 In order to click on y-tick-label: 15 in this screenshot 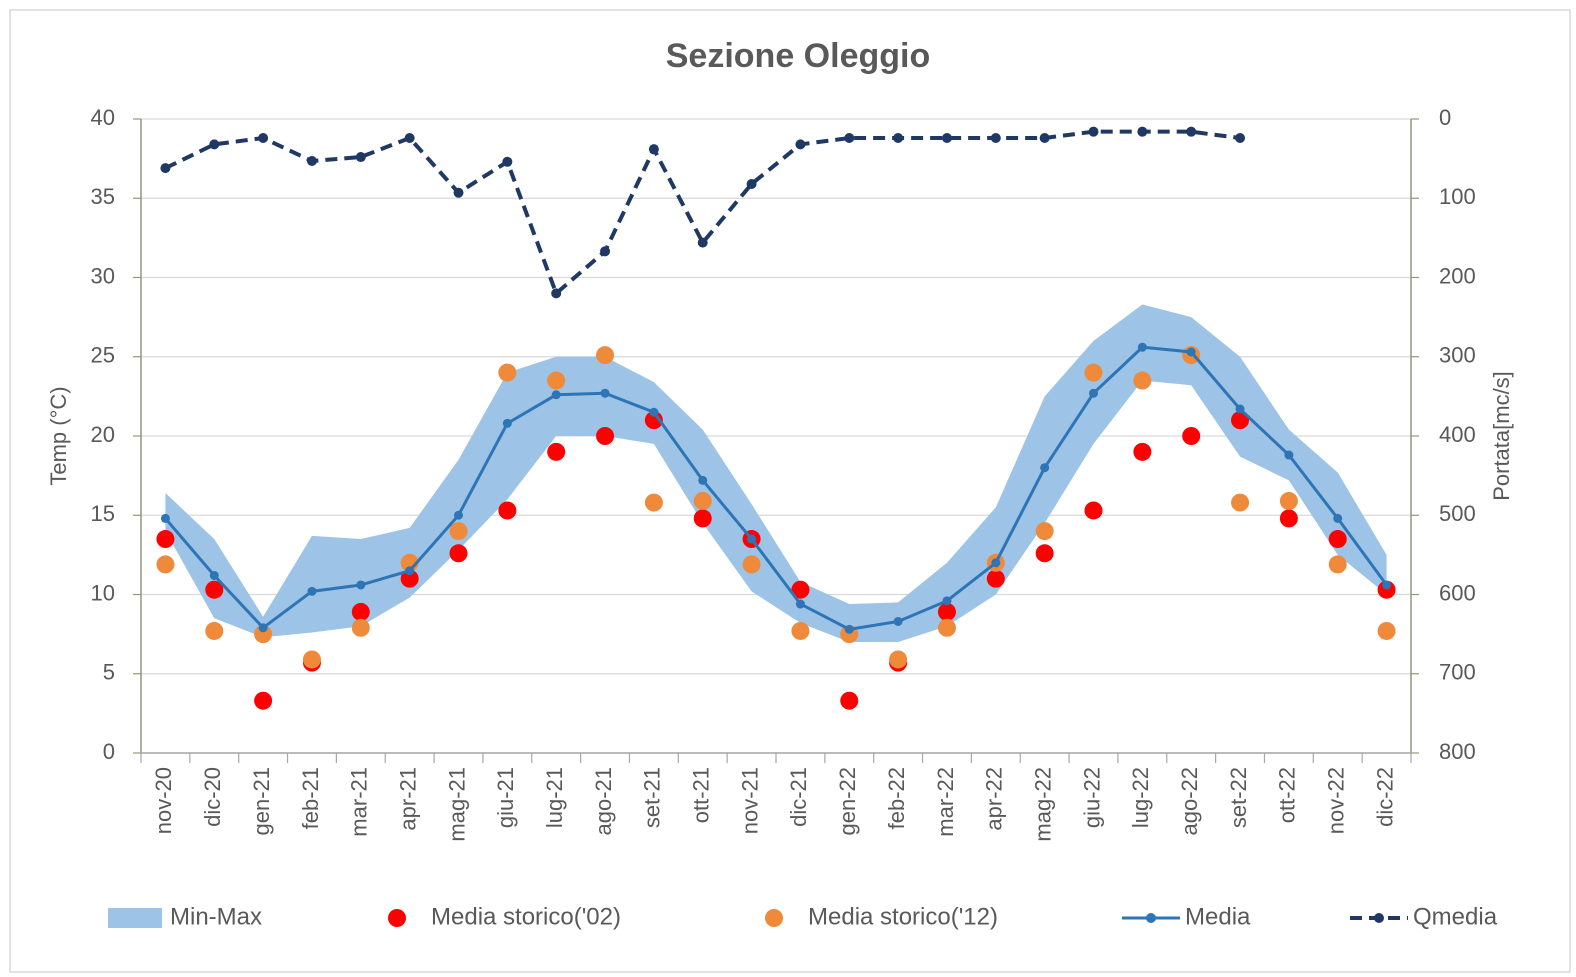, I will do `click(103, 513)`.